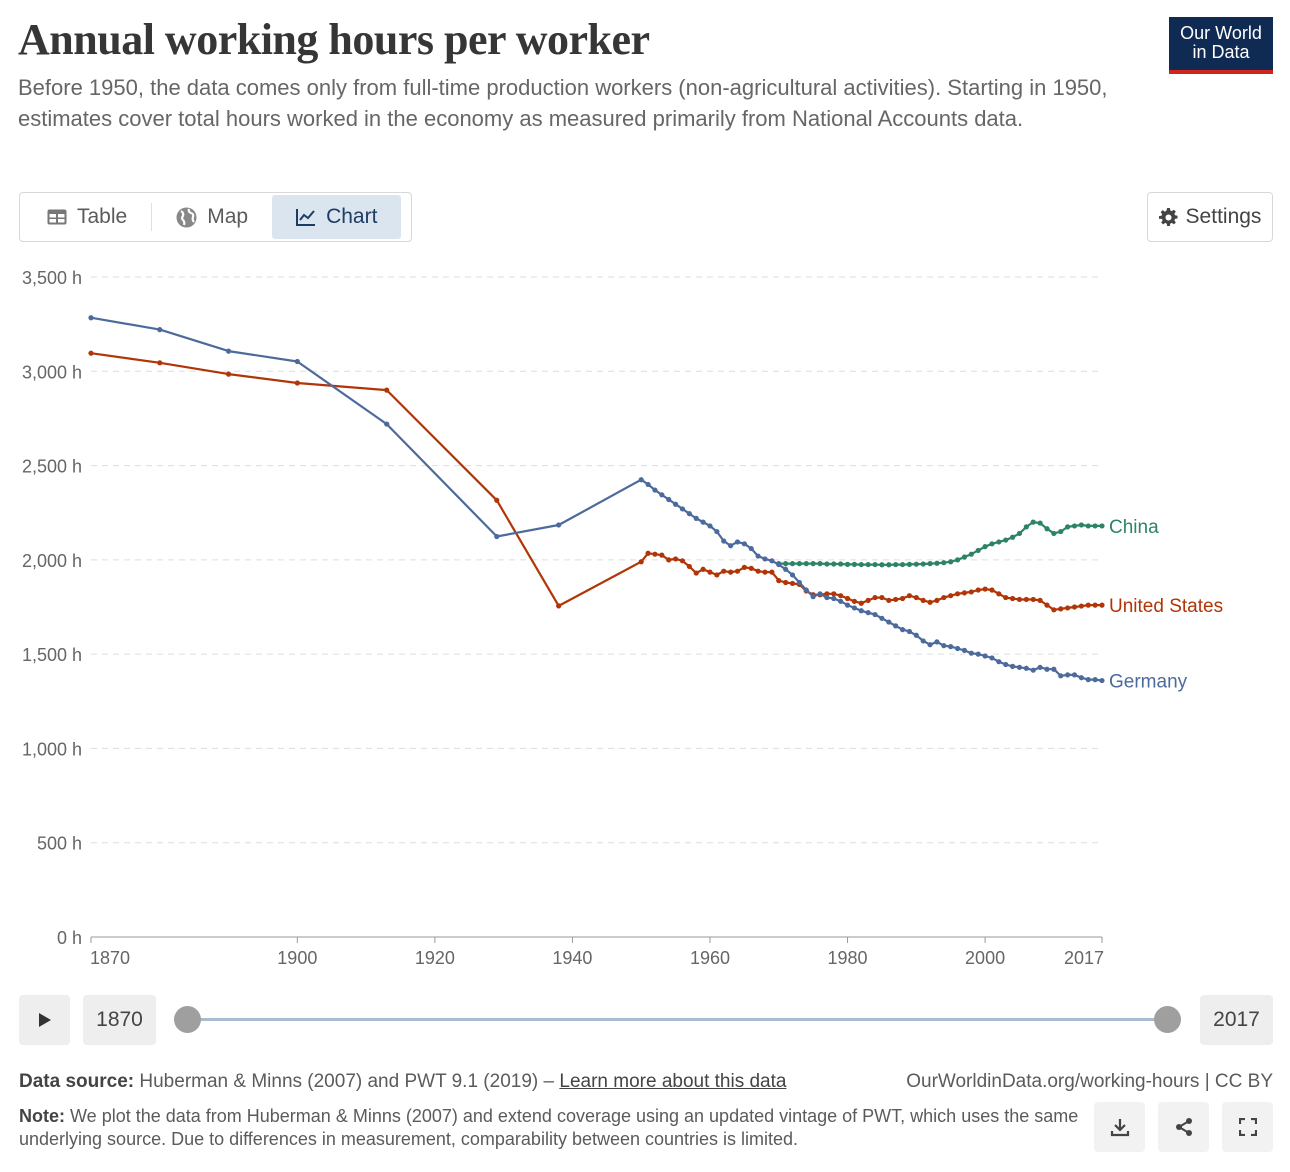 The height and width of the screenshot is (1172, 1290). Describe the element at coordinates (435, 958) in the screenshot. I see `x-tick-label: 1920` at that location.